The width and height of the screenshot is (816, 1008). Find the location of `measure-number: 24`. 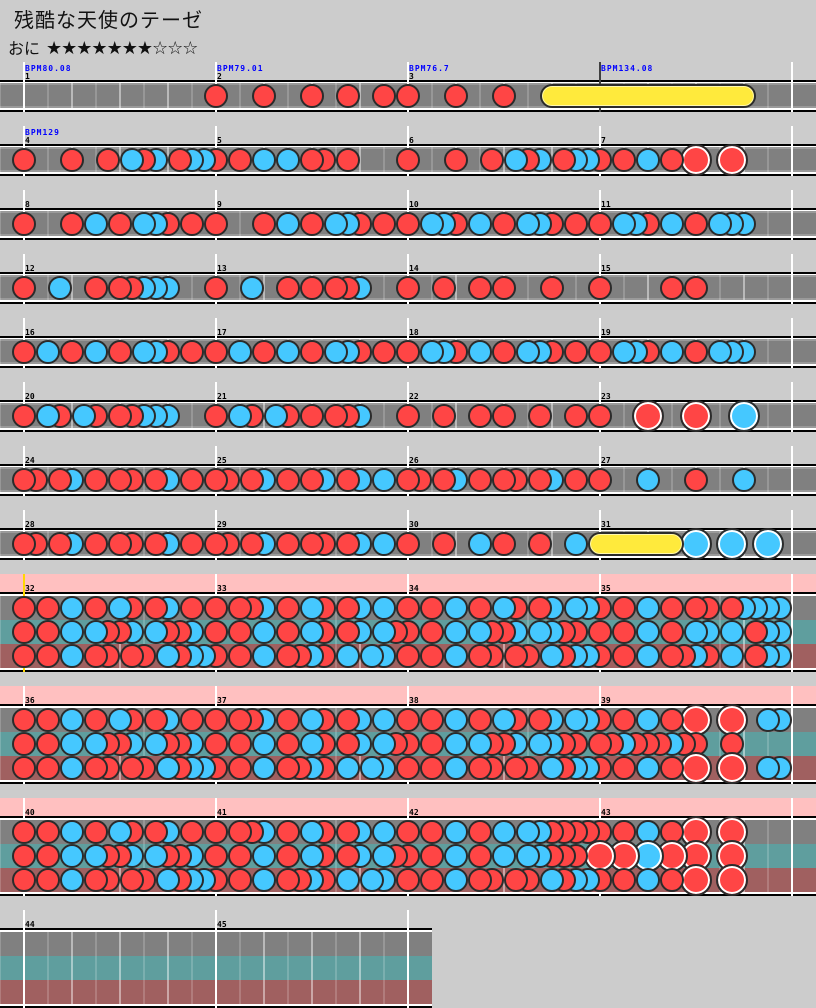

measure-number: 24 is located at coordinates (30, 460).